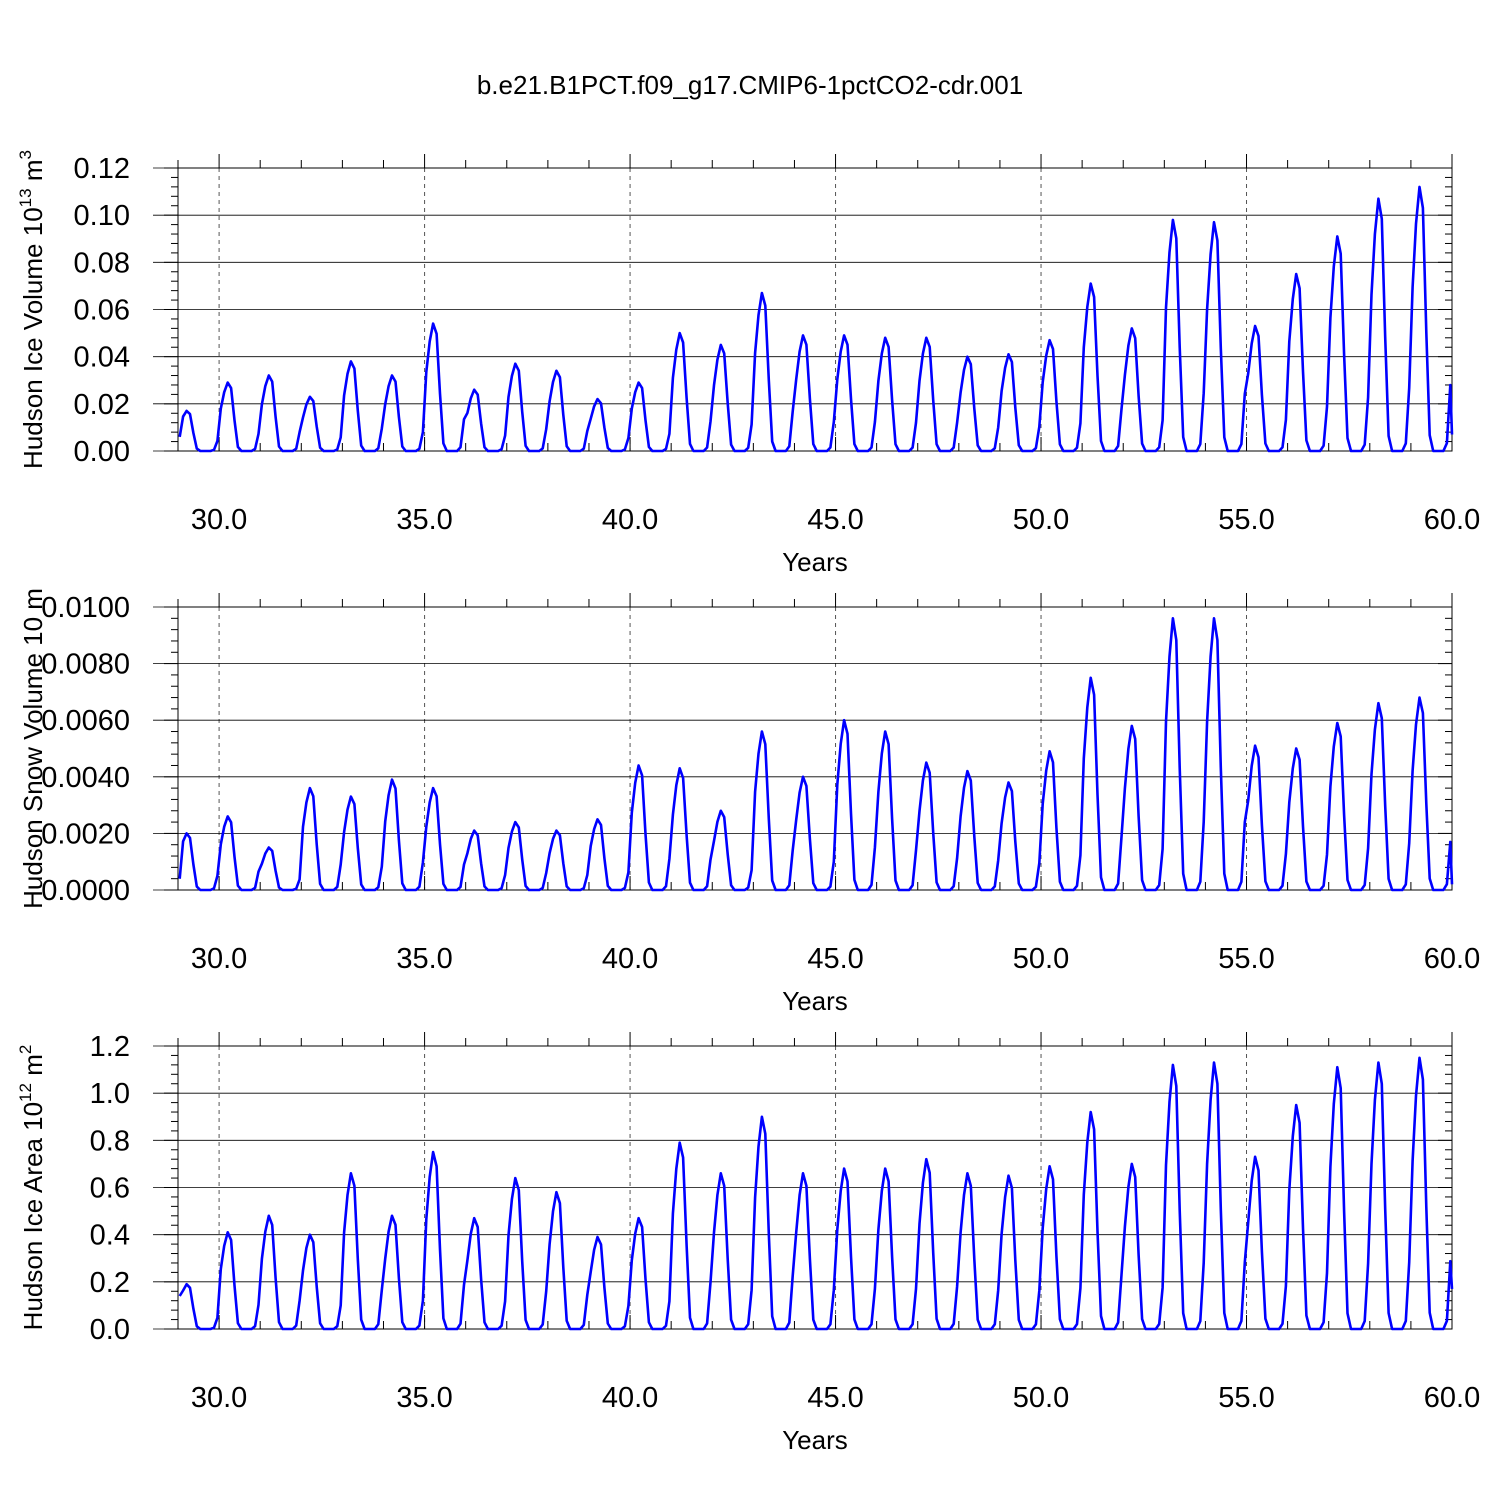 This screenshot has width=1500, height=1500. I want to click on y-tick-label: 0.10, so click(102, 216).